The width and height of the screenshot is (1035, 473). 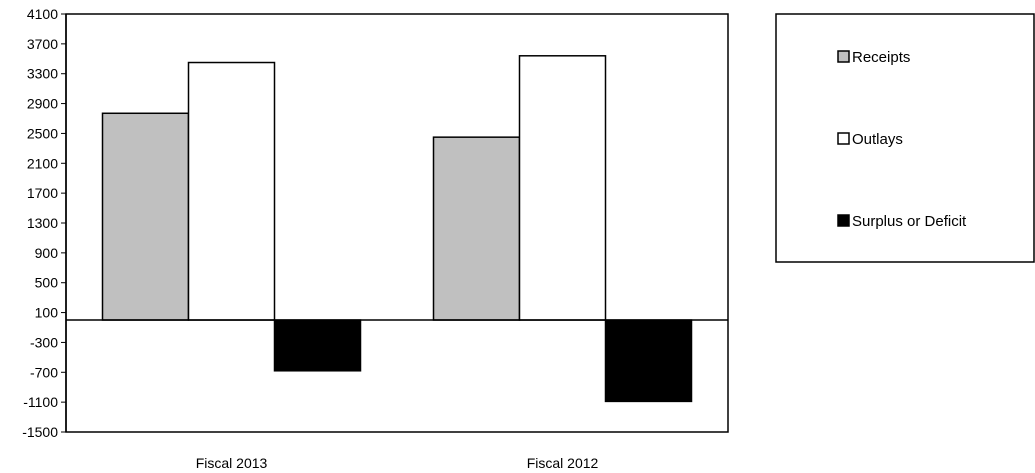 I want to click on y-tick-label: 2500, so click(x=42, y=133).